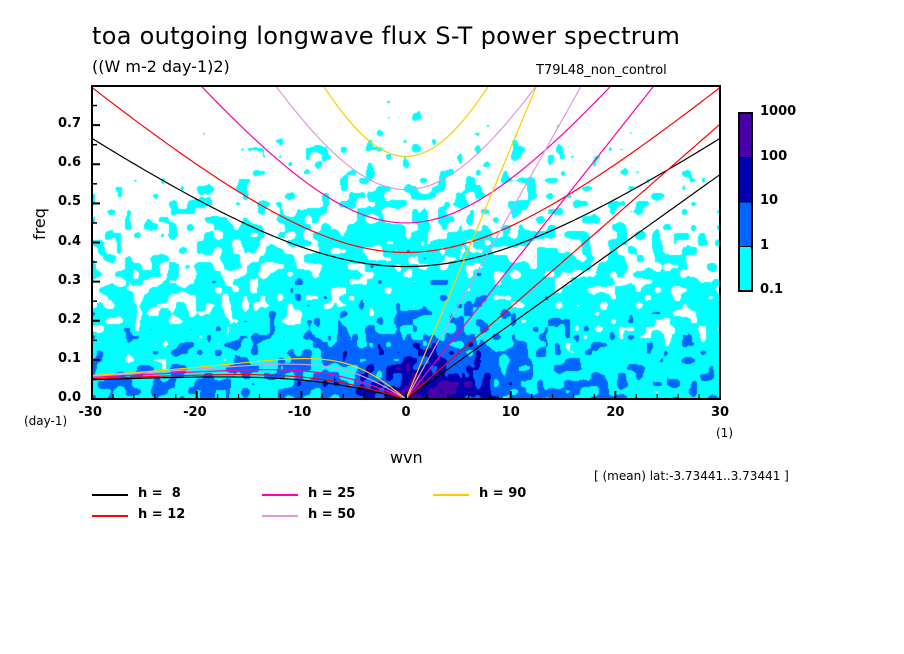 The width and height of the screenshot is (904, 654). I want to click on y-tick-label: 0.6, so click(70, 163).